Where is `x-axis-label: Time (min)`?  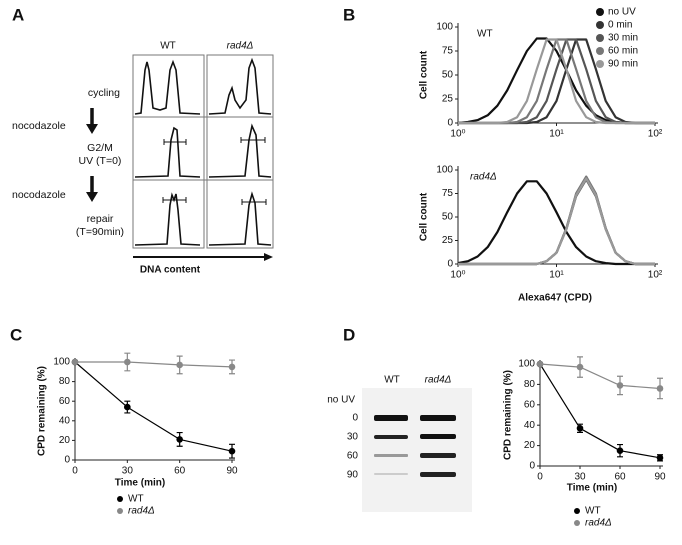 x-axis-label: Time (min) is located at coordinates (140, 483).